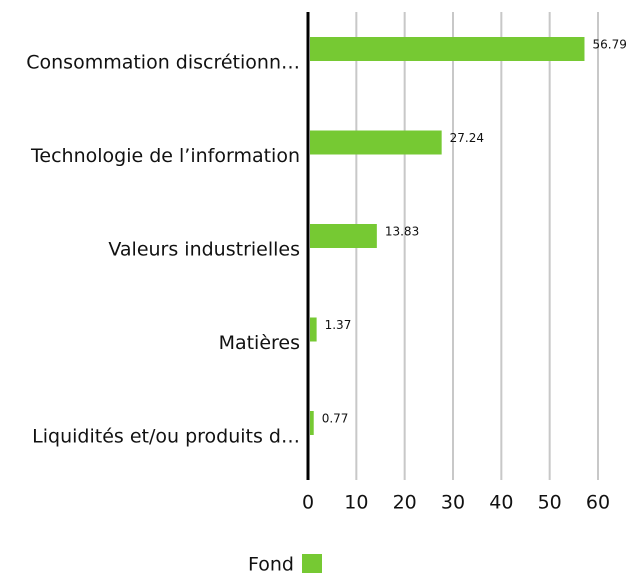  What do you see at coordinates (402, 232) in the screenshot?
I see `data-label: 13.83` at bounding box center [402, 232].